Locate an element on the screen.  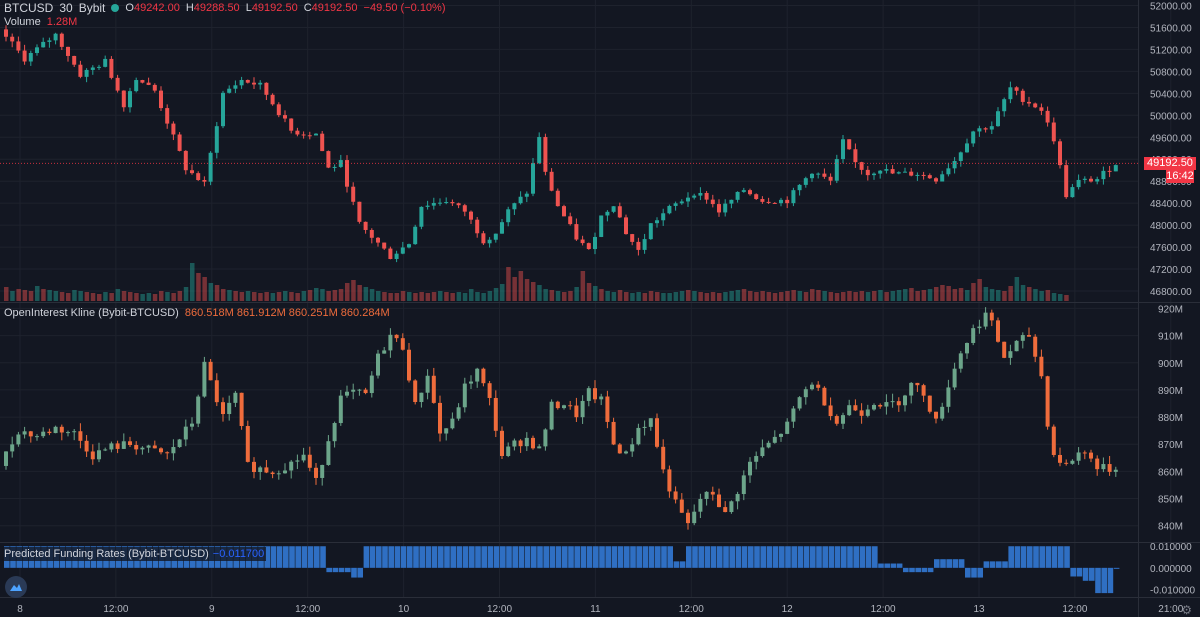
time-axis-label: 9 is located at coordinates (212, 609).